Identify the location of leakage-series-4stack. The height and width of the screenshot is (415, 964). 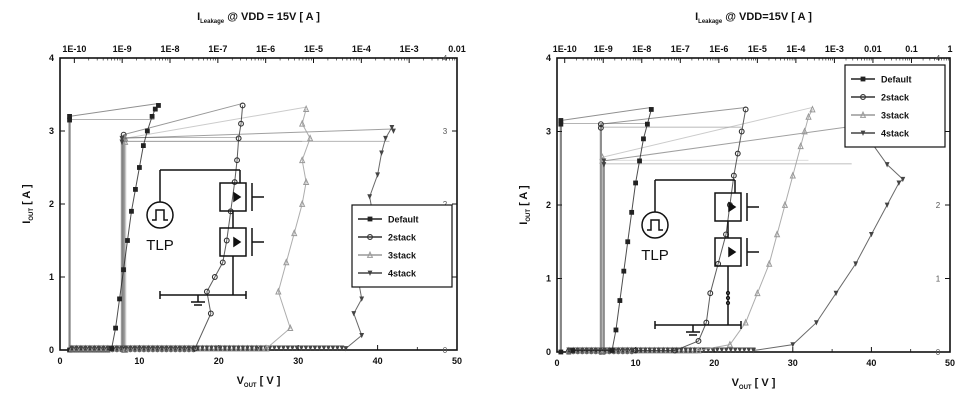
(728, 240).